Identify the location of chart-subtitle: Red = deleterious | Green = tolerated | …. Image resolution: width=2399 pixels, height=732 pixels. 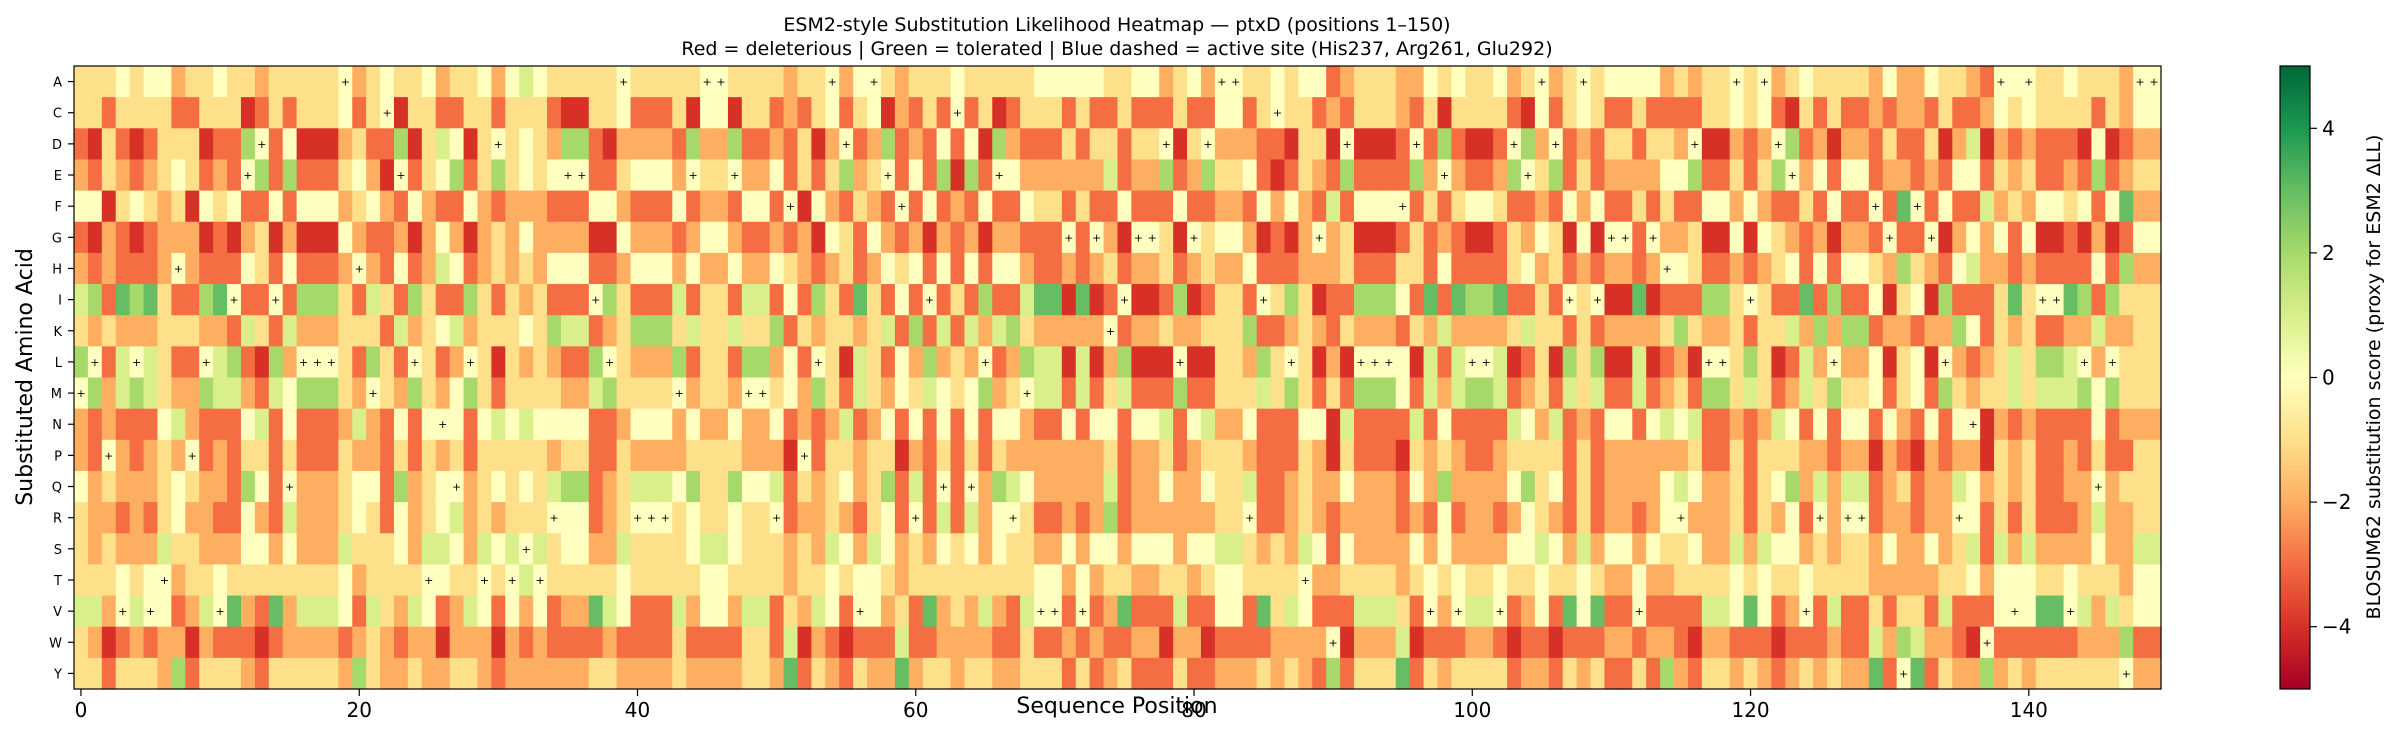
(1116, 49).